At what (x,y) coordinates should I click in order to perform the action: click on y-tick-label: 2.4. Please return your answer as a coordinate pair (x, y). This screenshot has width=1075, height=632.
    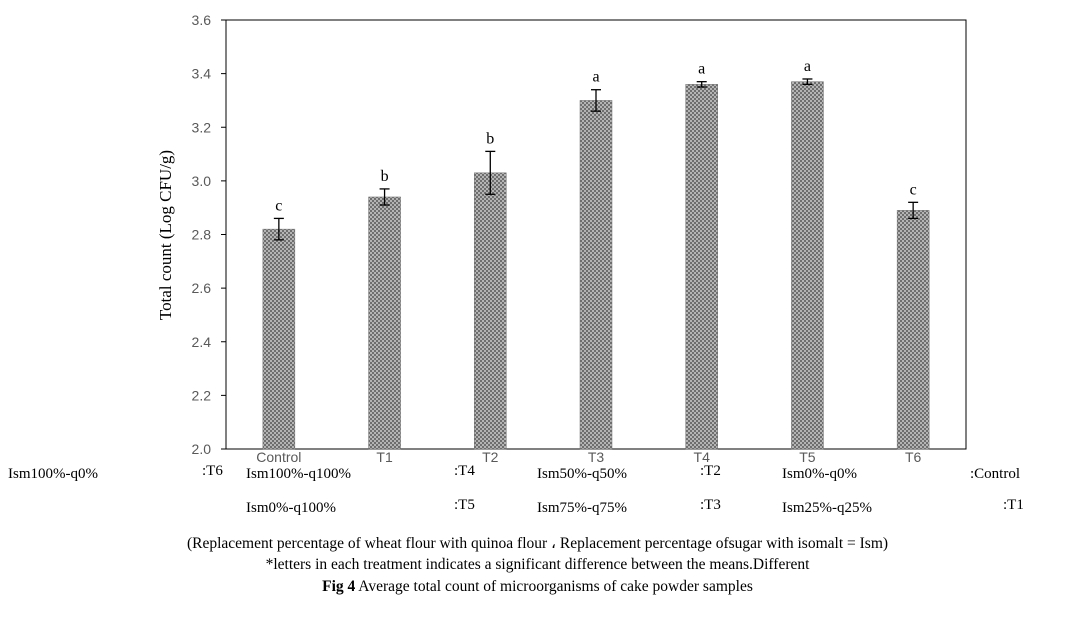
    Looking at the image, I should click on (202, 342).